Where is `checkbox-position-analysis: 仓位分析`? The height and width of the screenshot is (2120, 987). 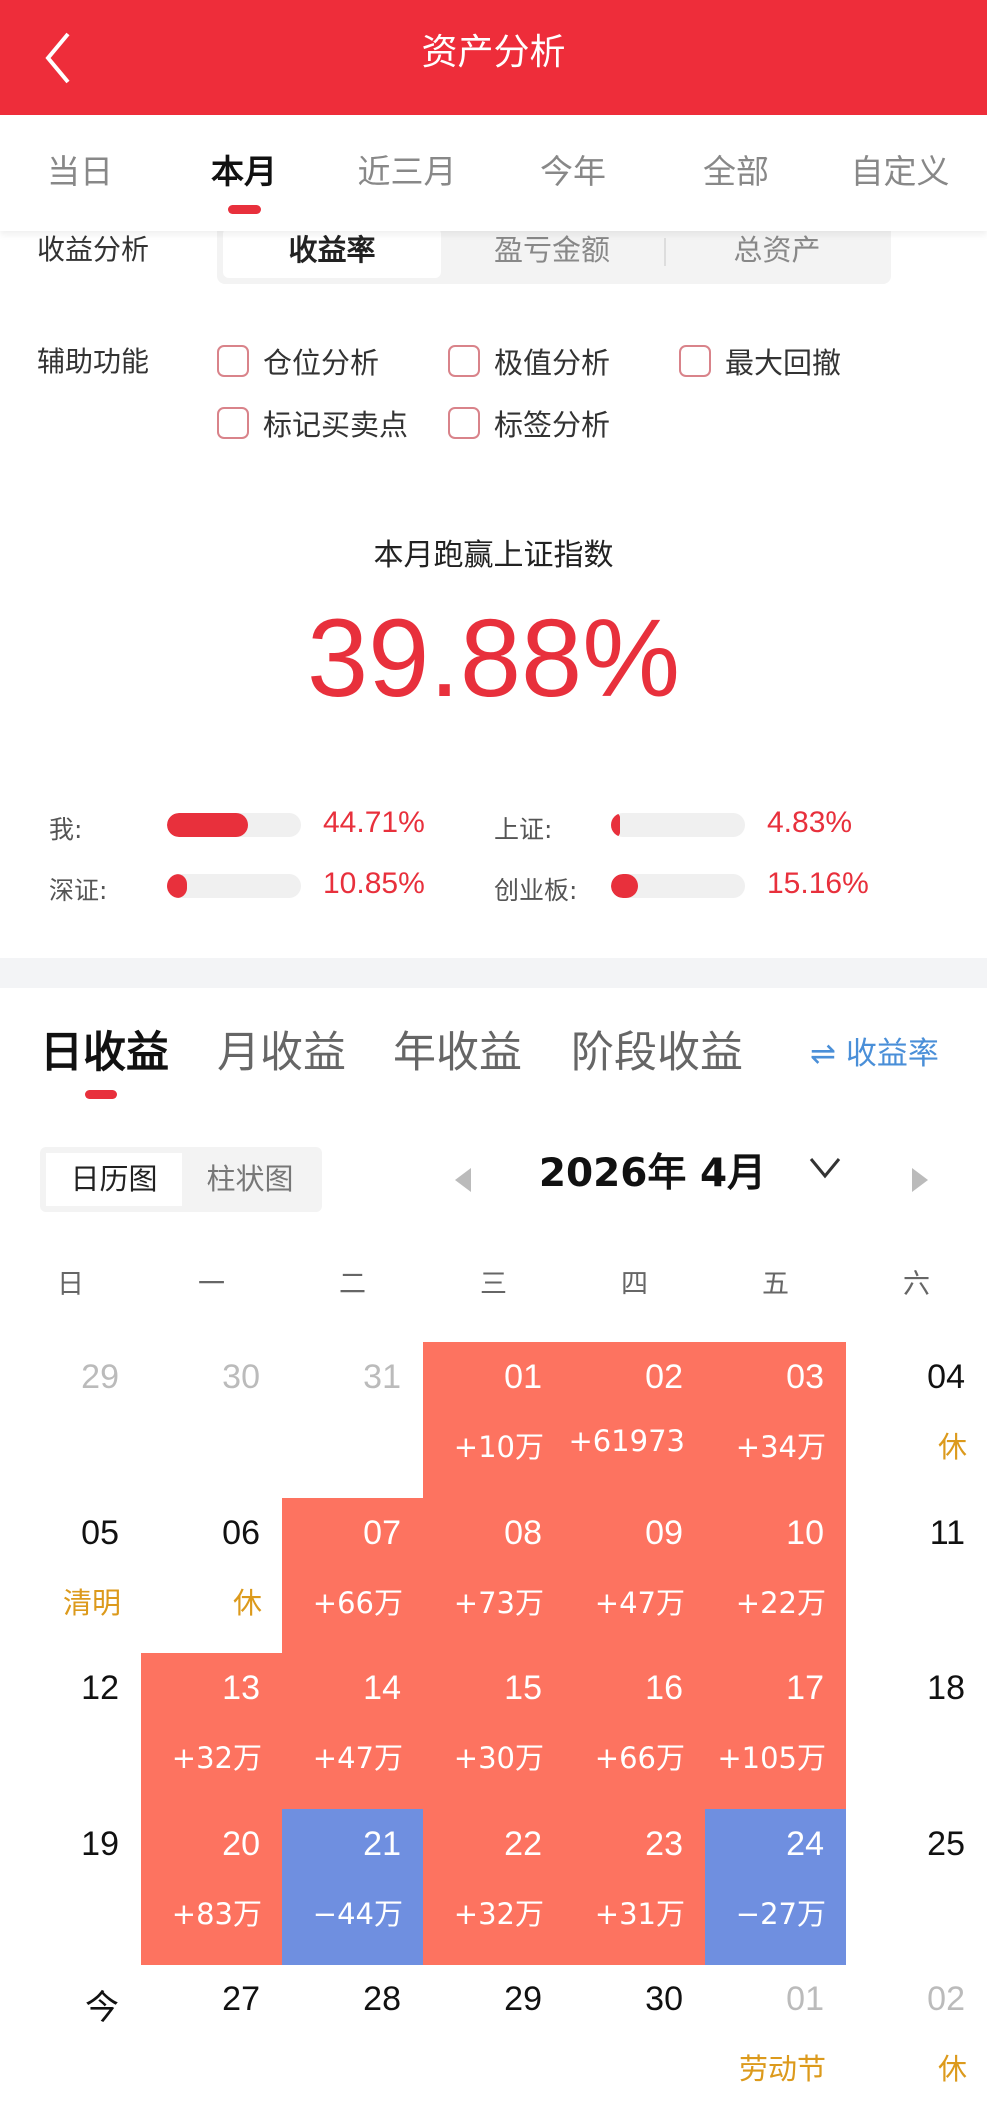 checkbox-position-analysis: 仓位分析 is located at coordinates (298, 361).